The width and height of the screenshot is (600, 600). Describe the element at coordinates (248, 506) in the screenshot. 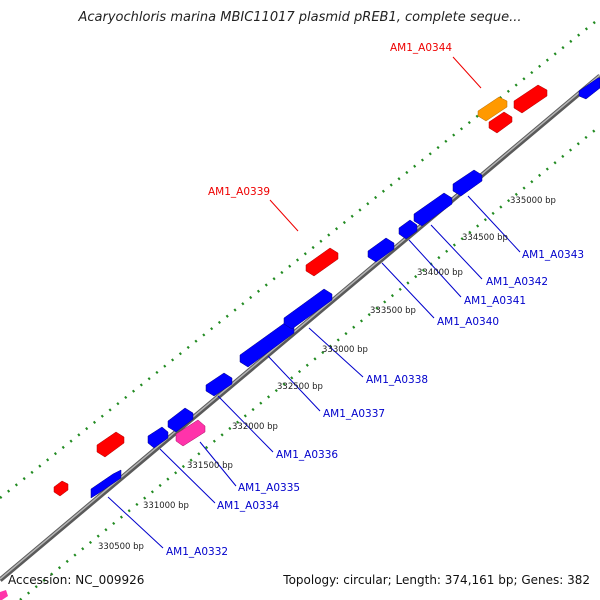

I see `gene-label: AM1_A0334` at that location.